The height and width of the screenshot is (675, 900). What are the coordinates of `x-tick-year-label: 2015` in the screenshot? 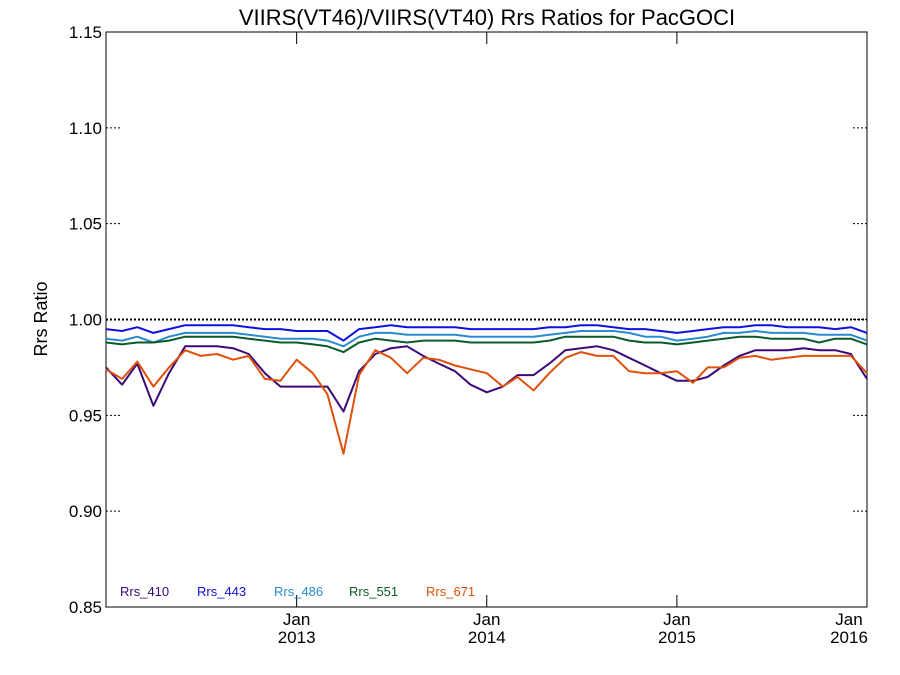 It's located at (677, 637).